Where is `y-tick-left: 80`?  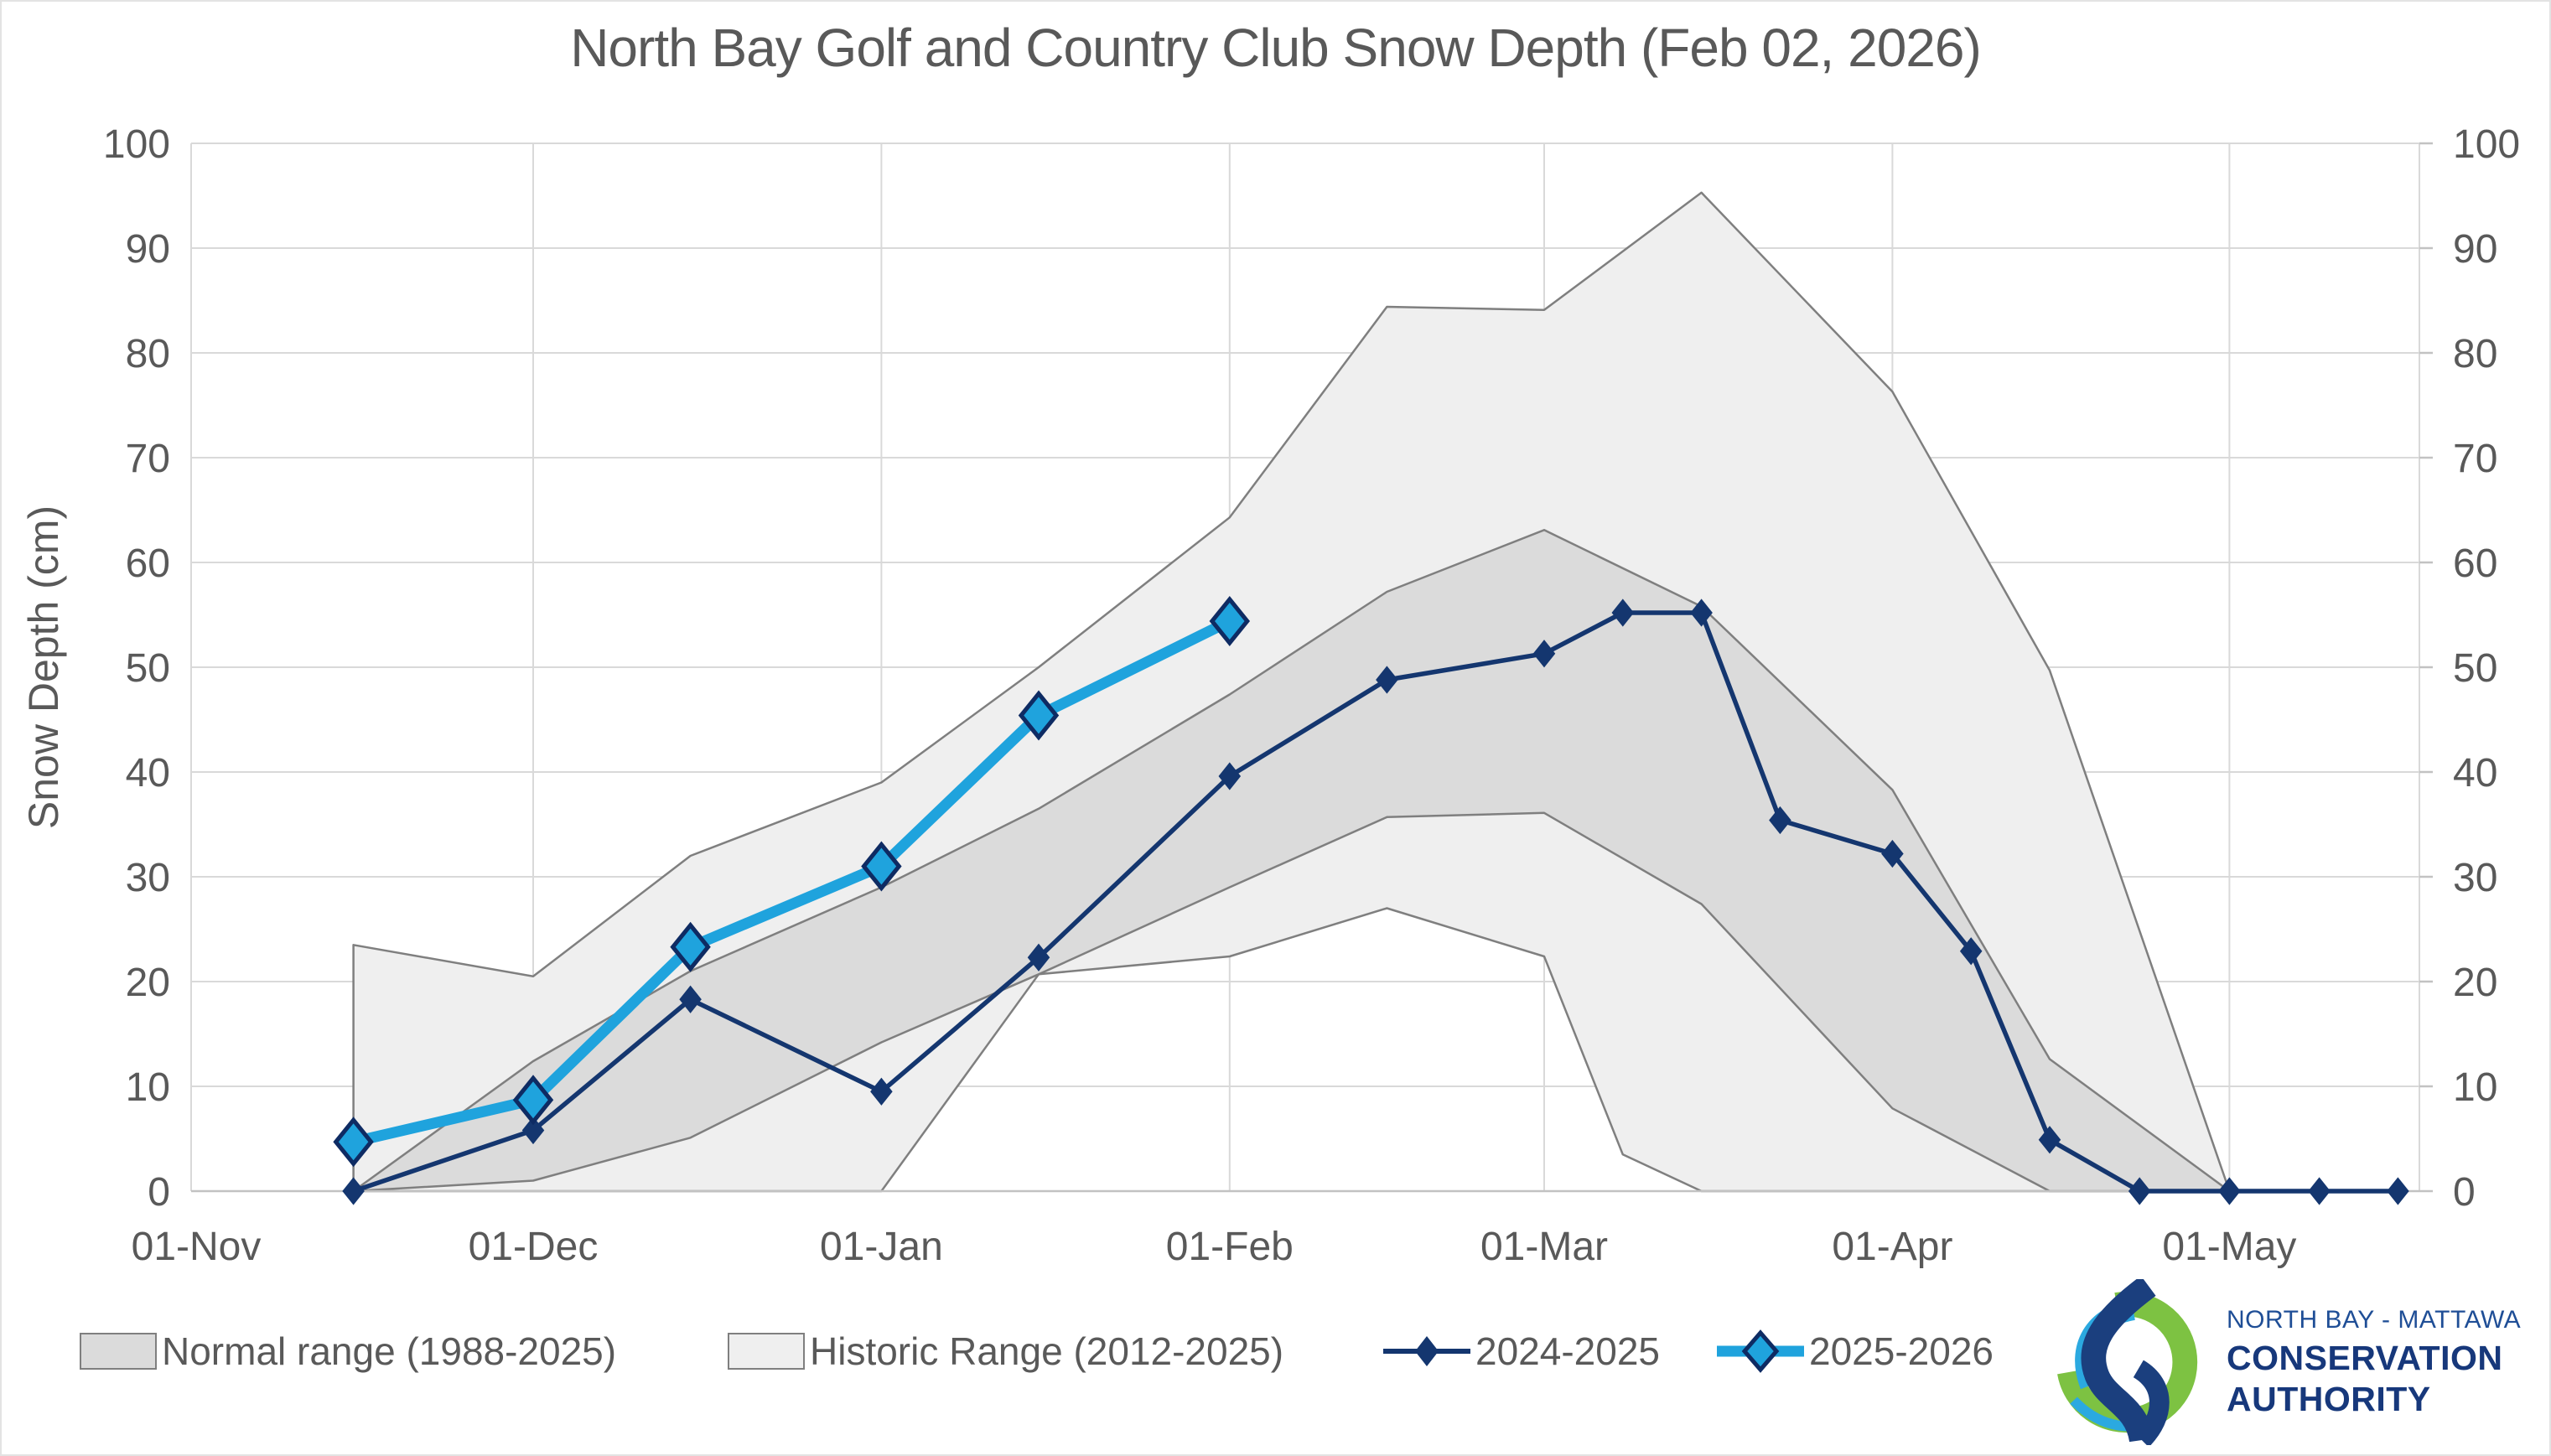 y-tick-left: 80 is located at coordinates (148, 354).